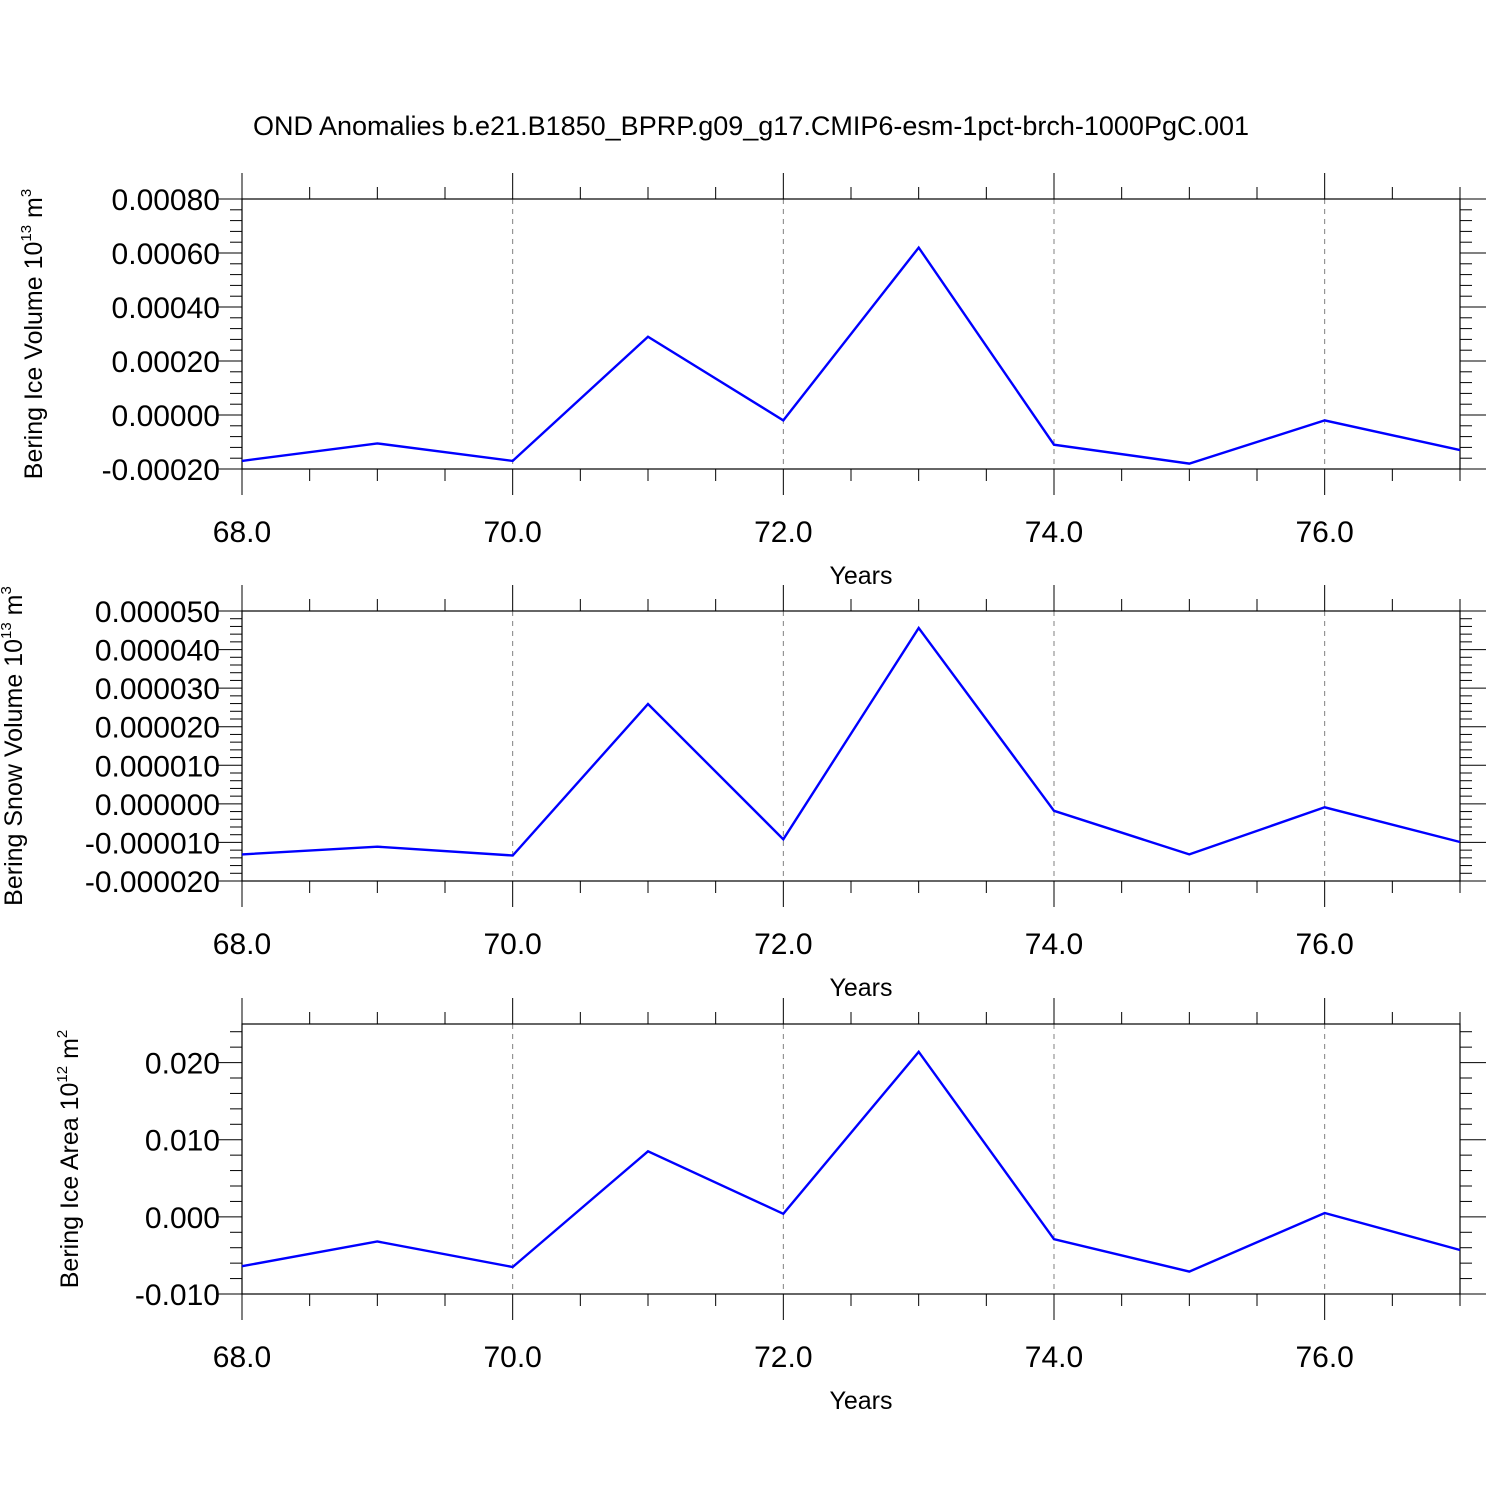  What do you see at coordinates (157, 766) in the screenshot?
I see `y-tick-label: 0.000010` at bounding box center [157, 766].